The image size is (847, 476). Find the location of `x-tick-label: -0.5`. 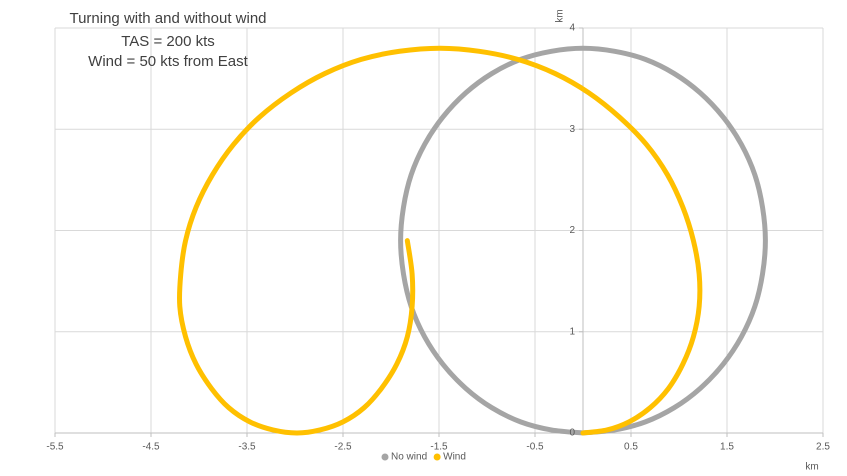

x-tick-label: -0.5 is located at coordinates (535, 447).